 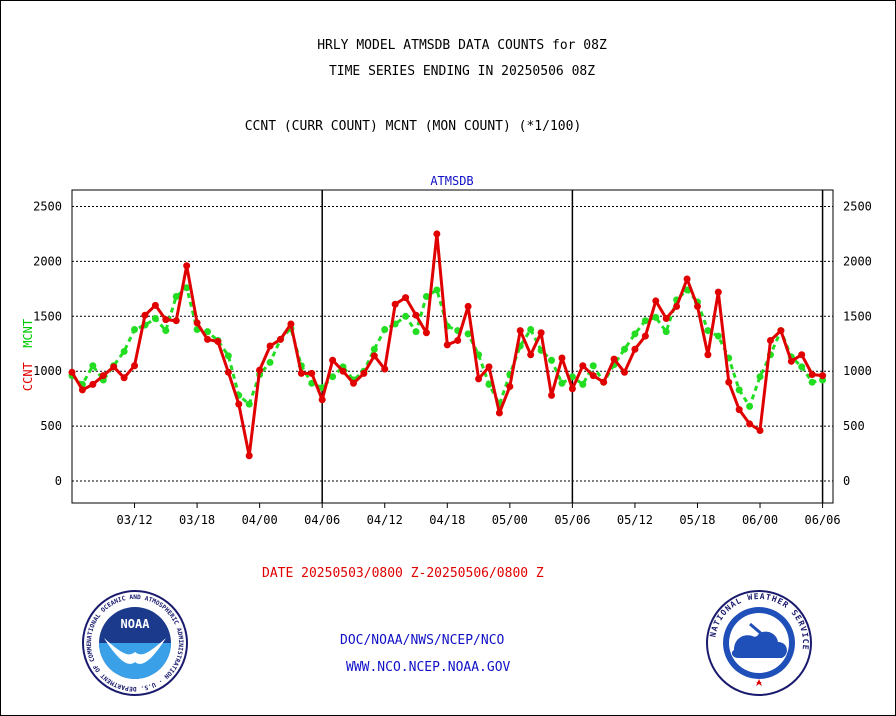 What do you see at coordinates (635, 520) in the screenshot?
I see `x-tick-label: 05/12` at bounding box center [635, 520].